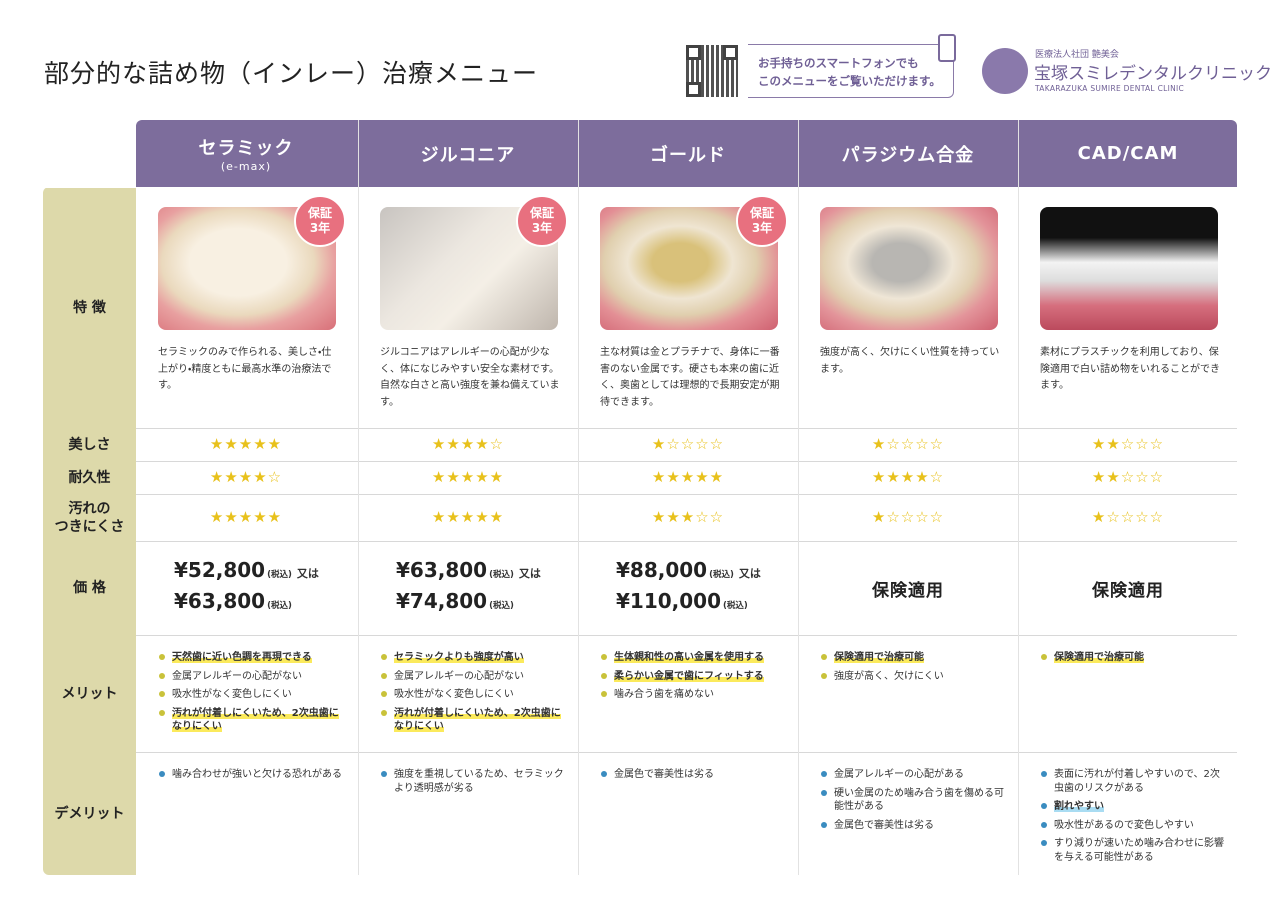 The height and width of the screenshot is (905, 1280). What do you see at coordinates (693, 658) in the screenshot?
I see `merit-item: 生体親和性の高い金属を使用する` at bounding box center [693, 658].